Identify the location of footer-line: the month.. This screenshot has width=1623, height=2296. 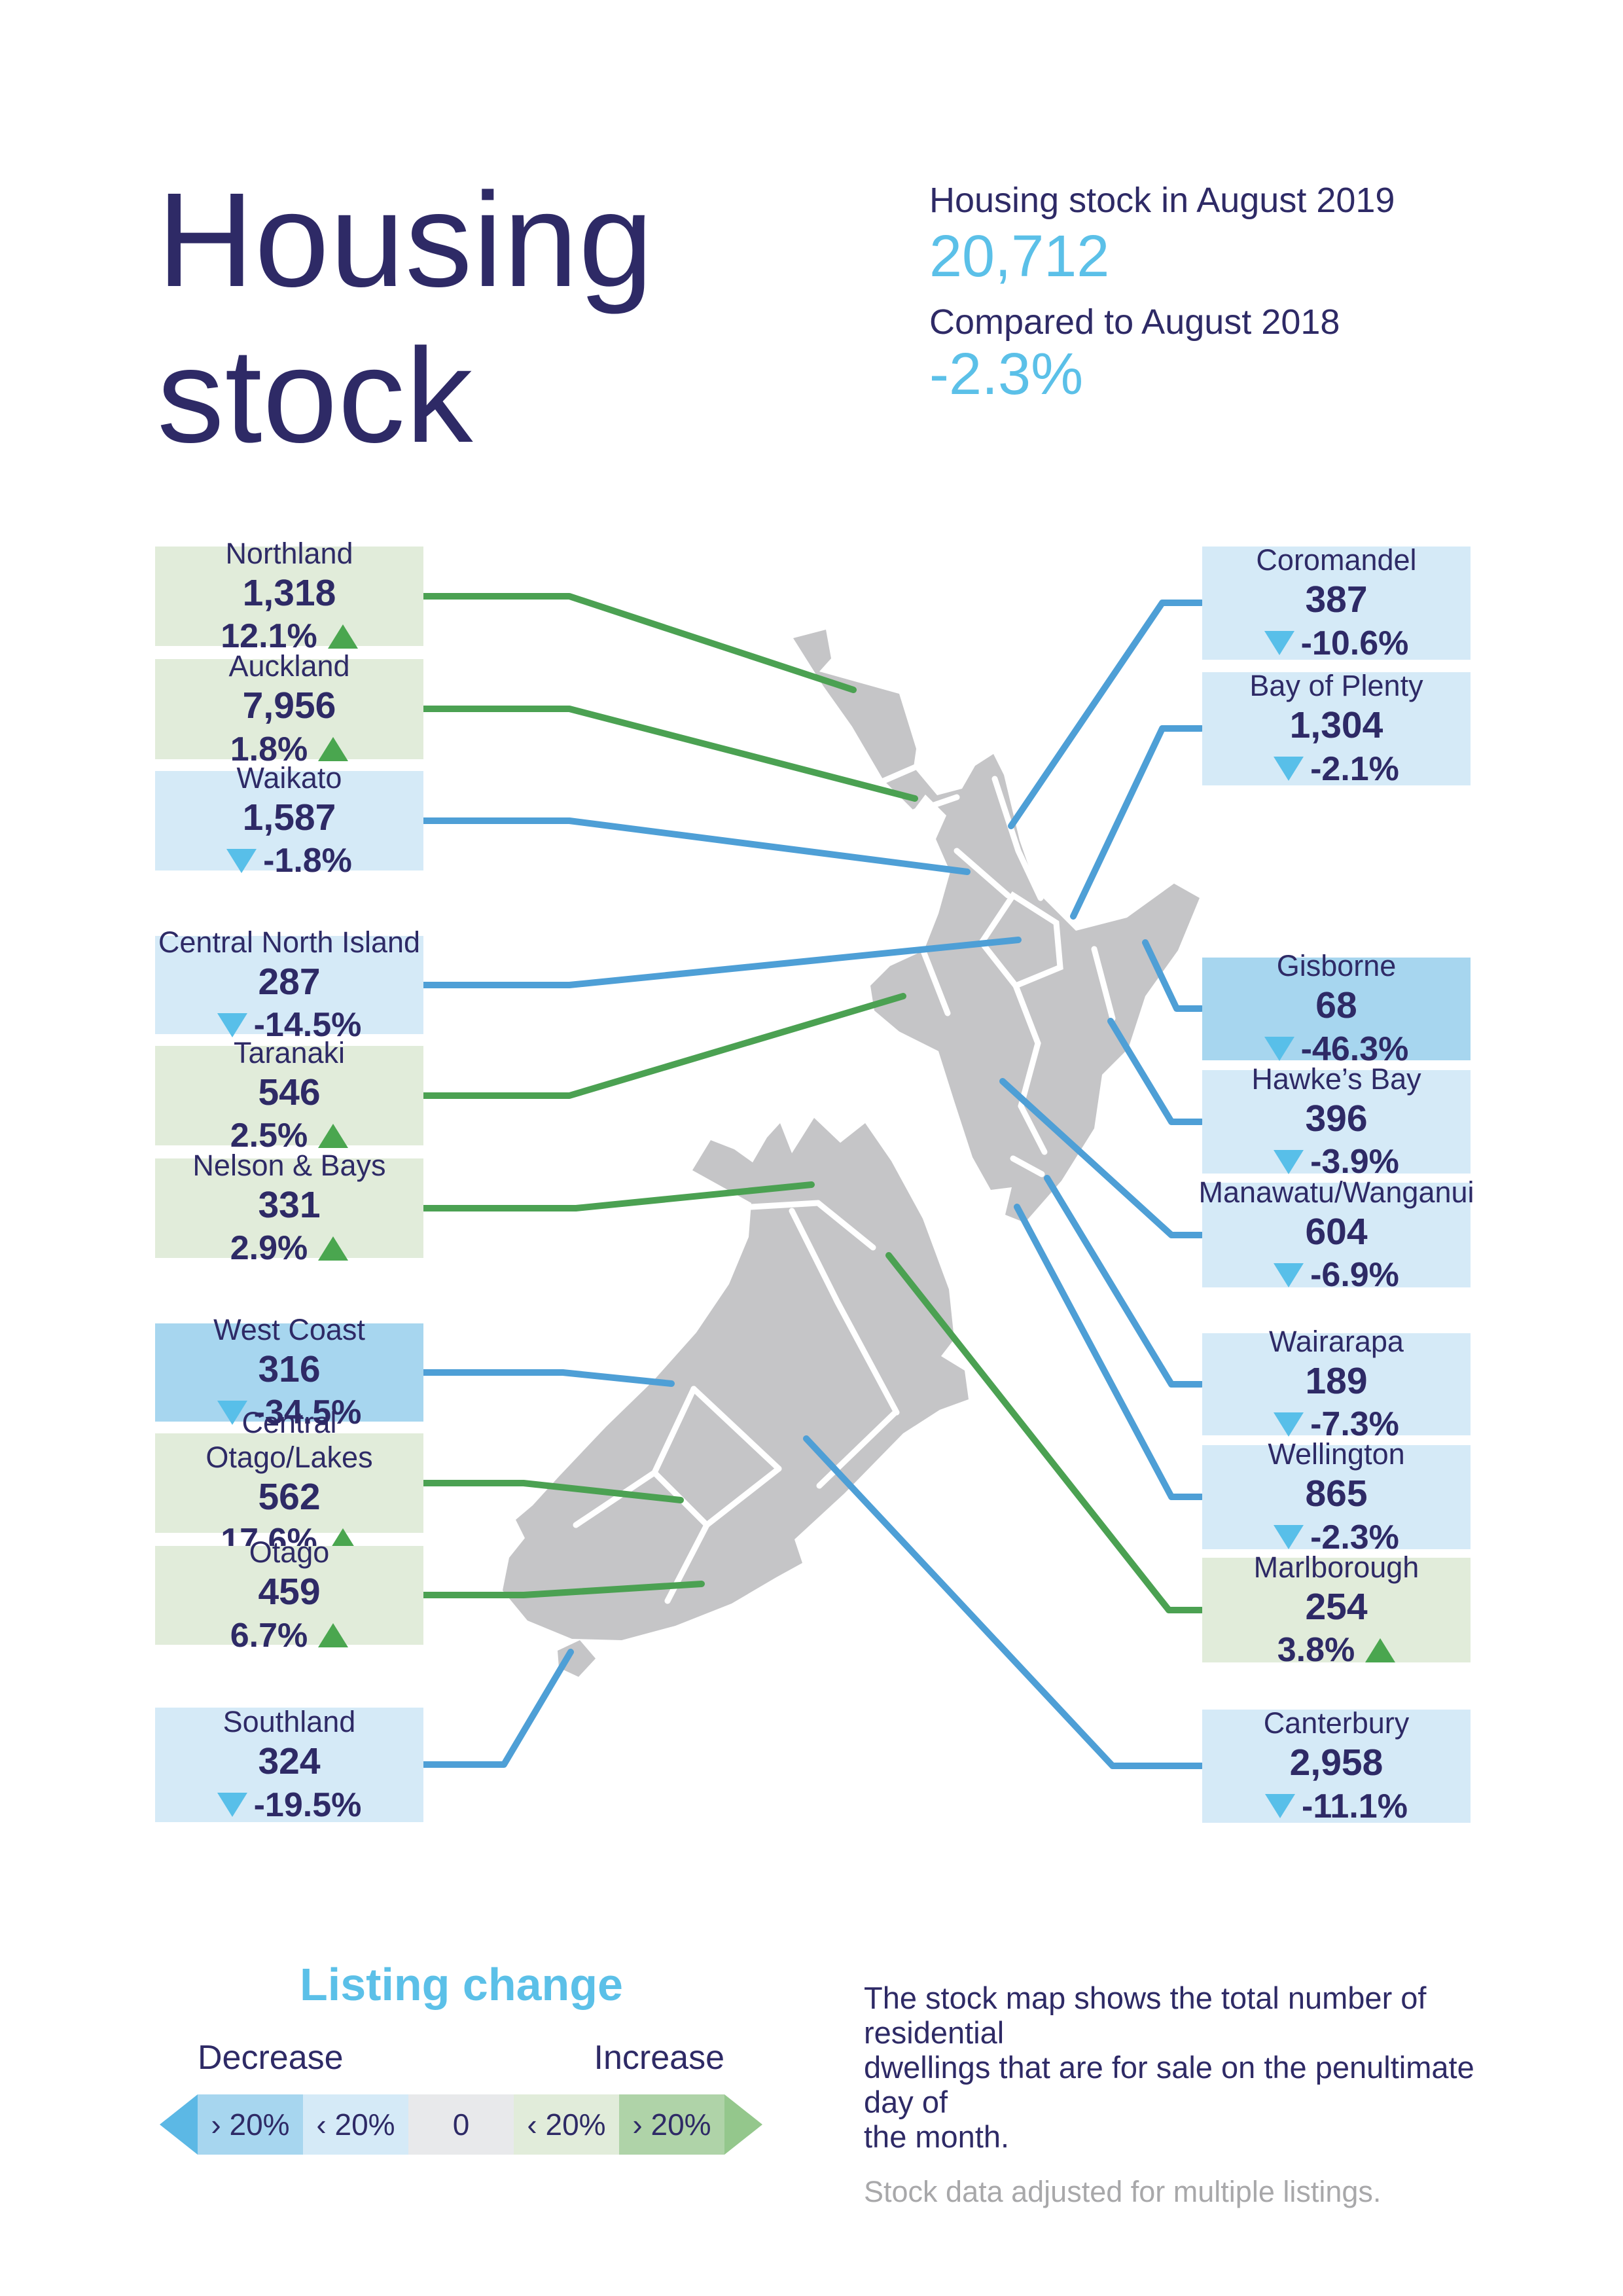
(937, 2136).